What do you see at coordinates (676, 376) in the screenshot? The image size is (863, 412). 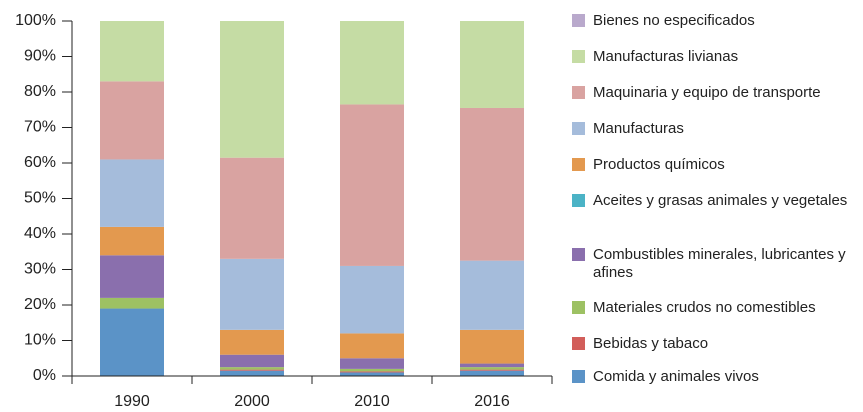 I see `legend-label: Comida y animales vivos` at bounding box center [676, 376].